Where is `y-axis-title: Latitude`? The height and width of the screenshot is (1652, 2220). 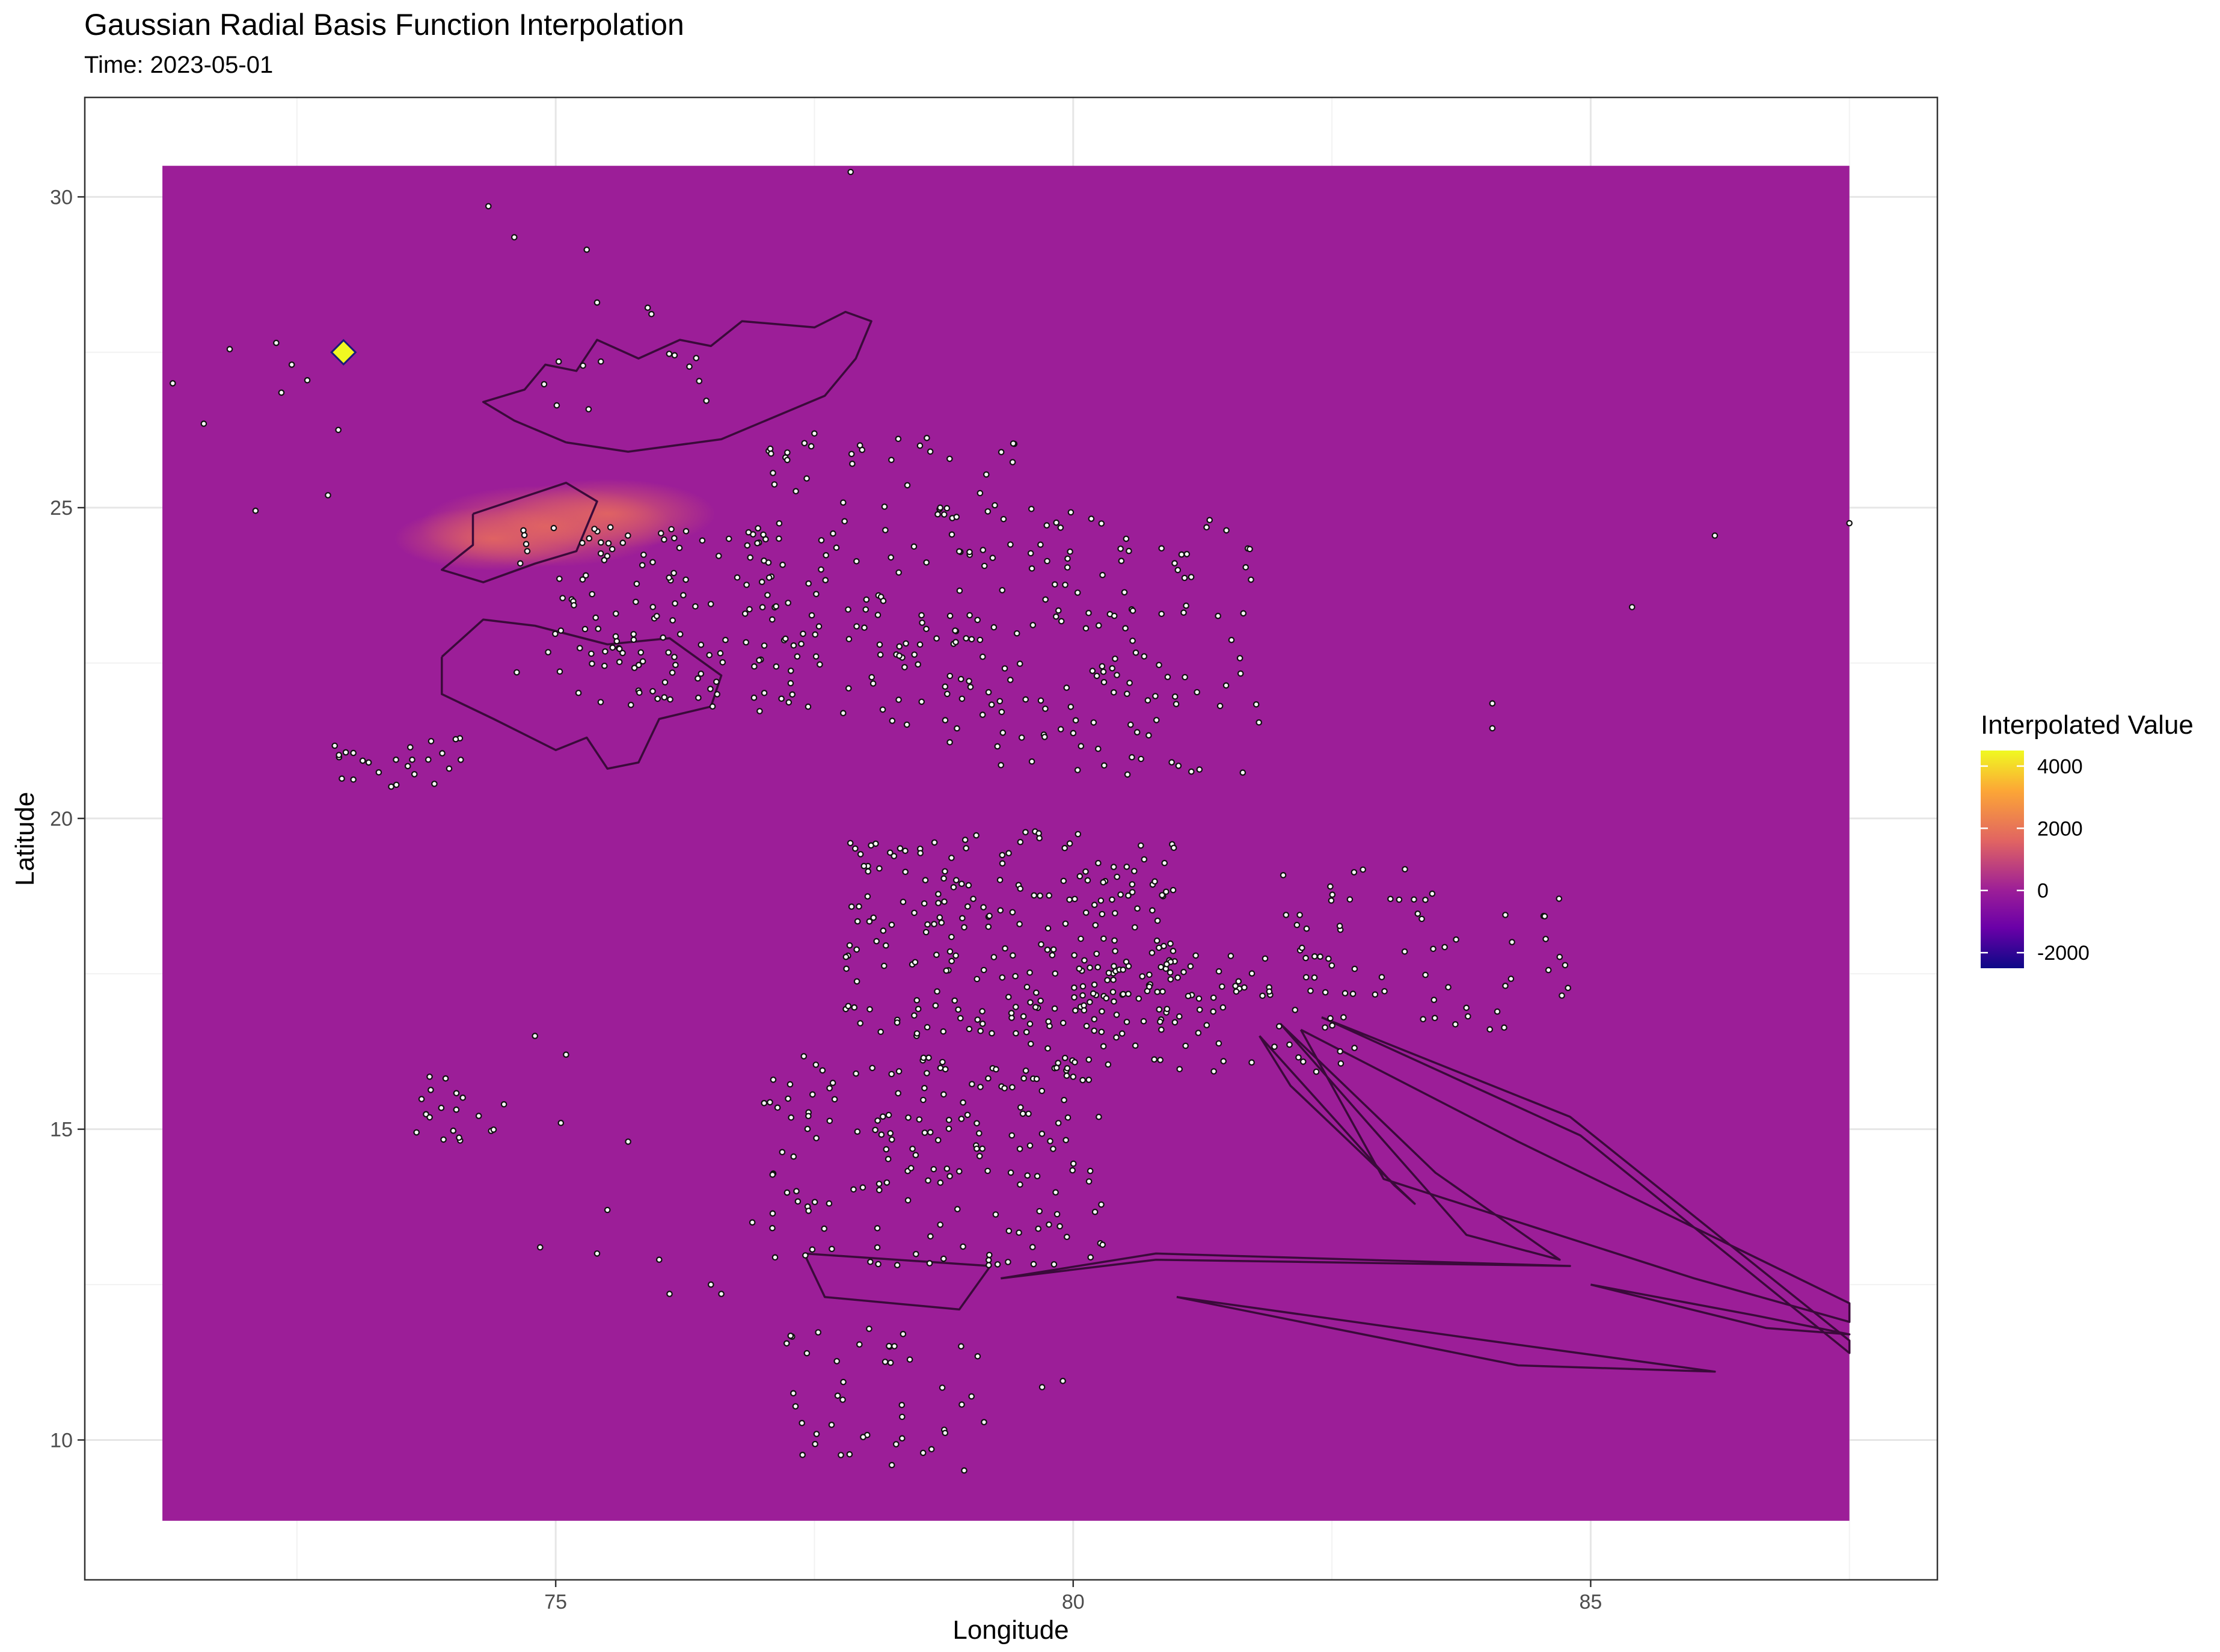 y-axis-title: Latitude is located at coordinates (25, 839).